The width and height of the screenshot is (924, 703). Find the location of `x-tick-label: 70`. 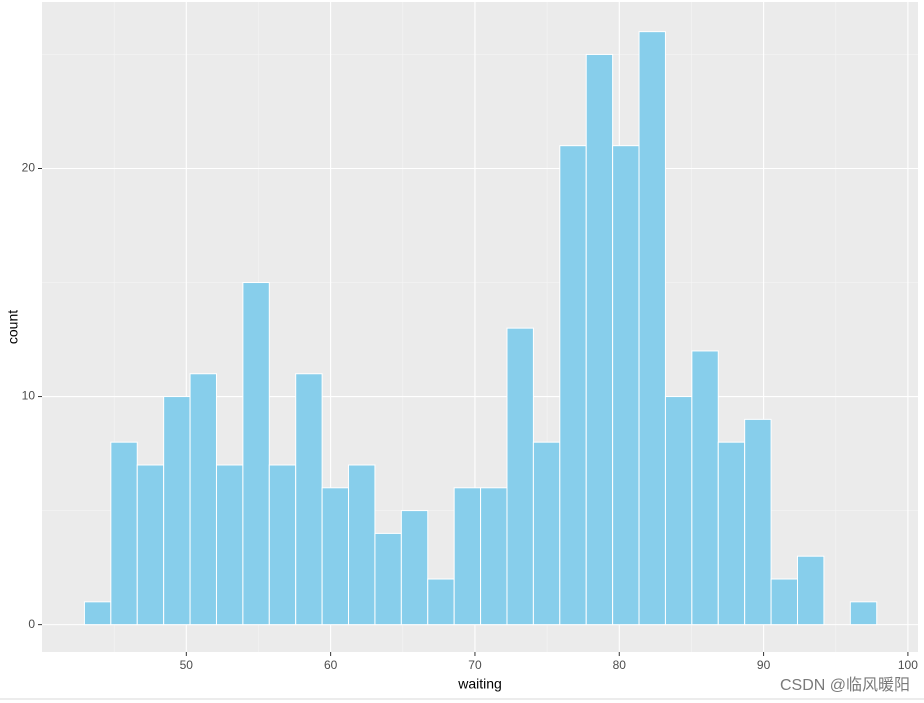

x-tick-label: 70 is located at coordinates (475, 665).